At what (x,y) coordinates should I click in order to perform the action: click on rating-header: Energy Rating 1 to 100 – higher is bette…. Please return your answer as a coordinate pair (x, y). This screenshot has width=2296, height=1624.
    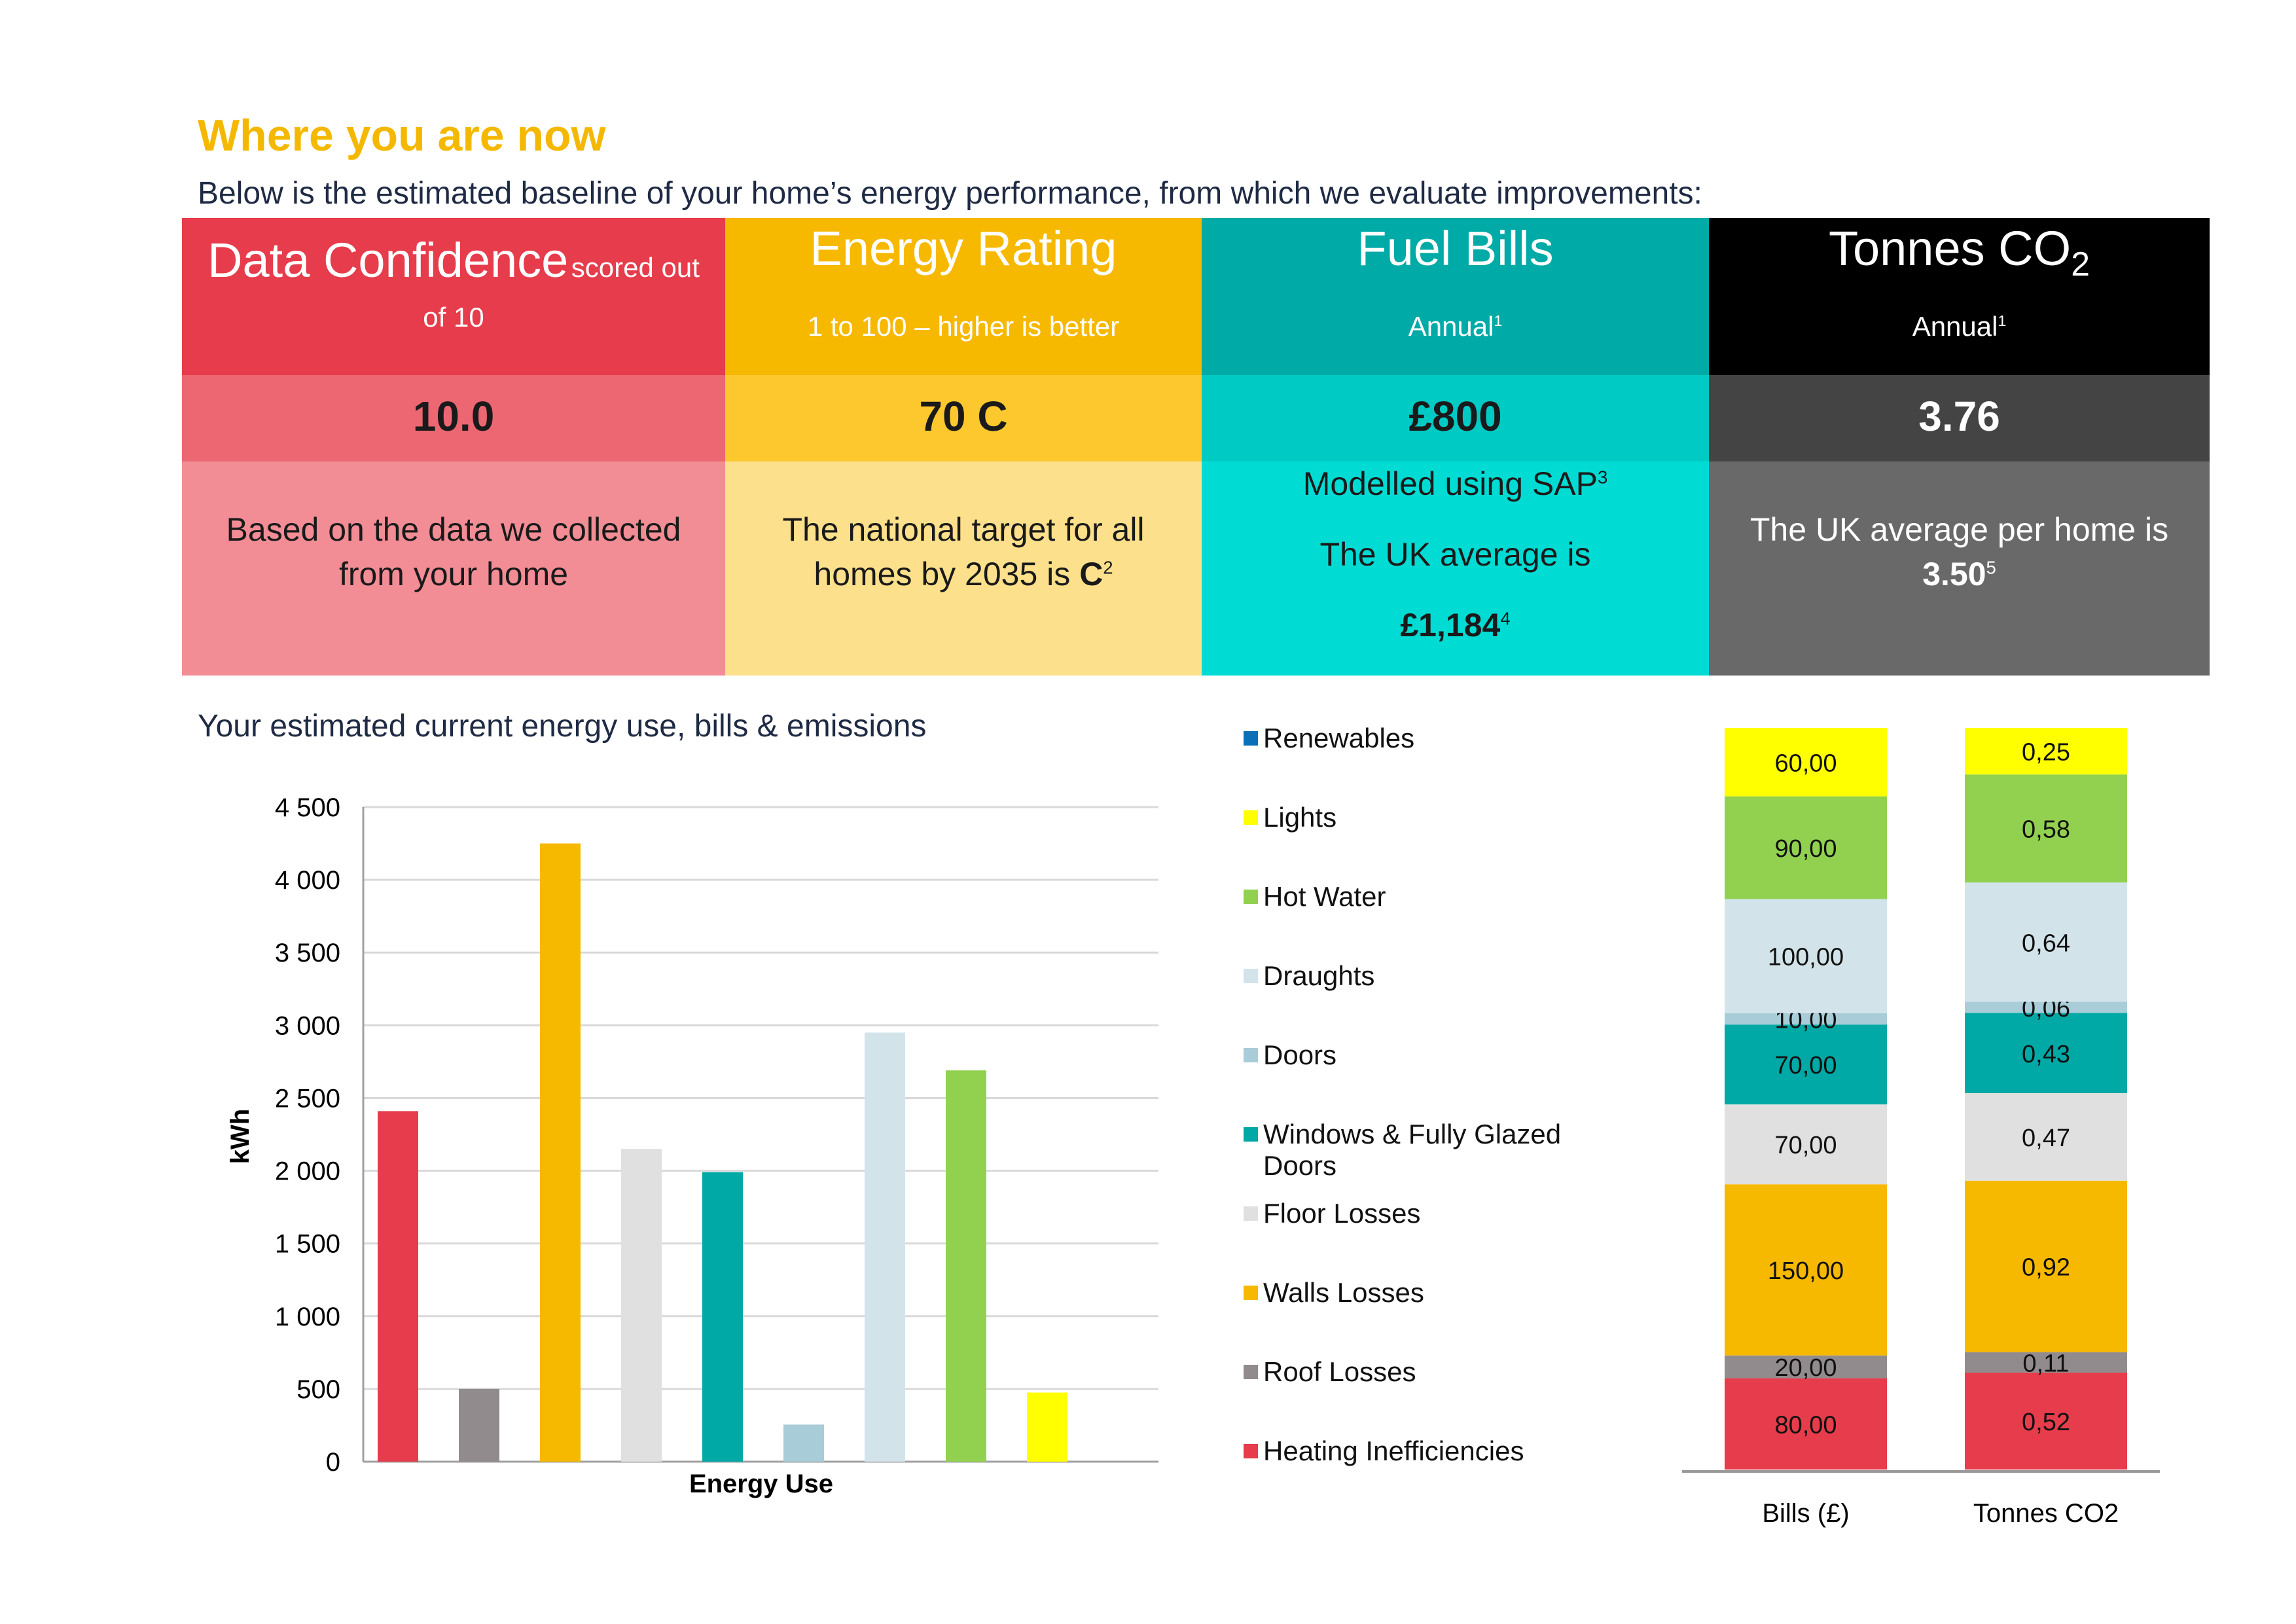
    Looking at the image, I should click on (963, 296).